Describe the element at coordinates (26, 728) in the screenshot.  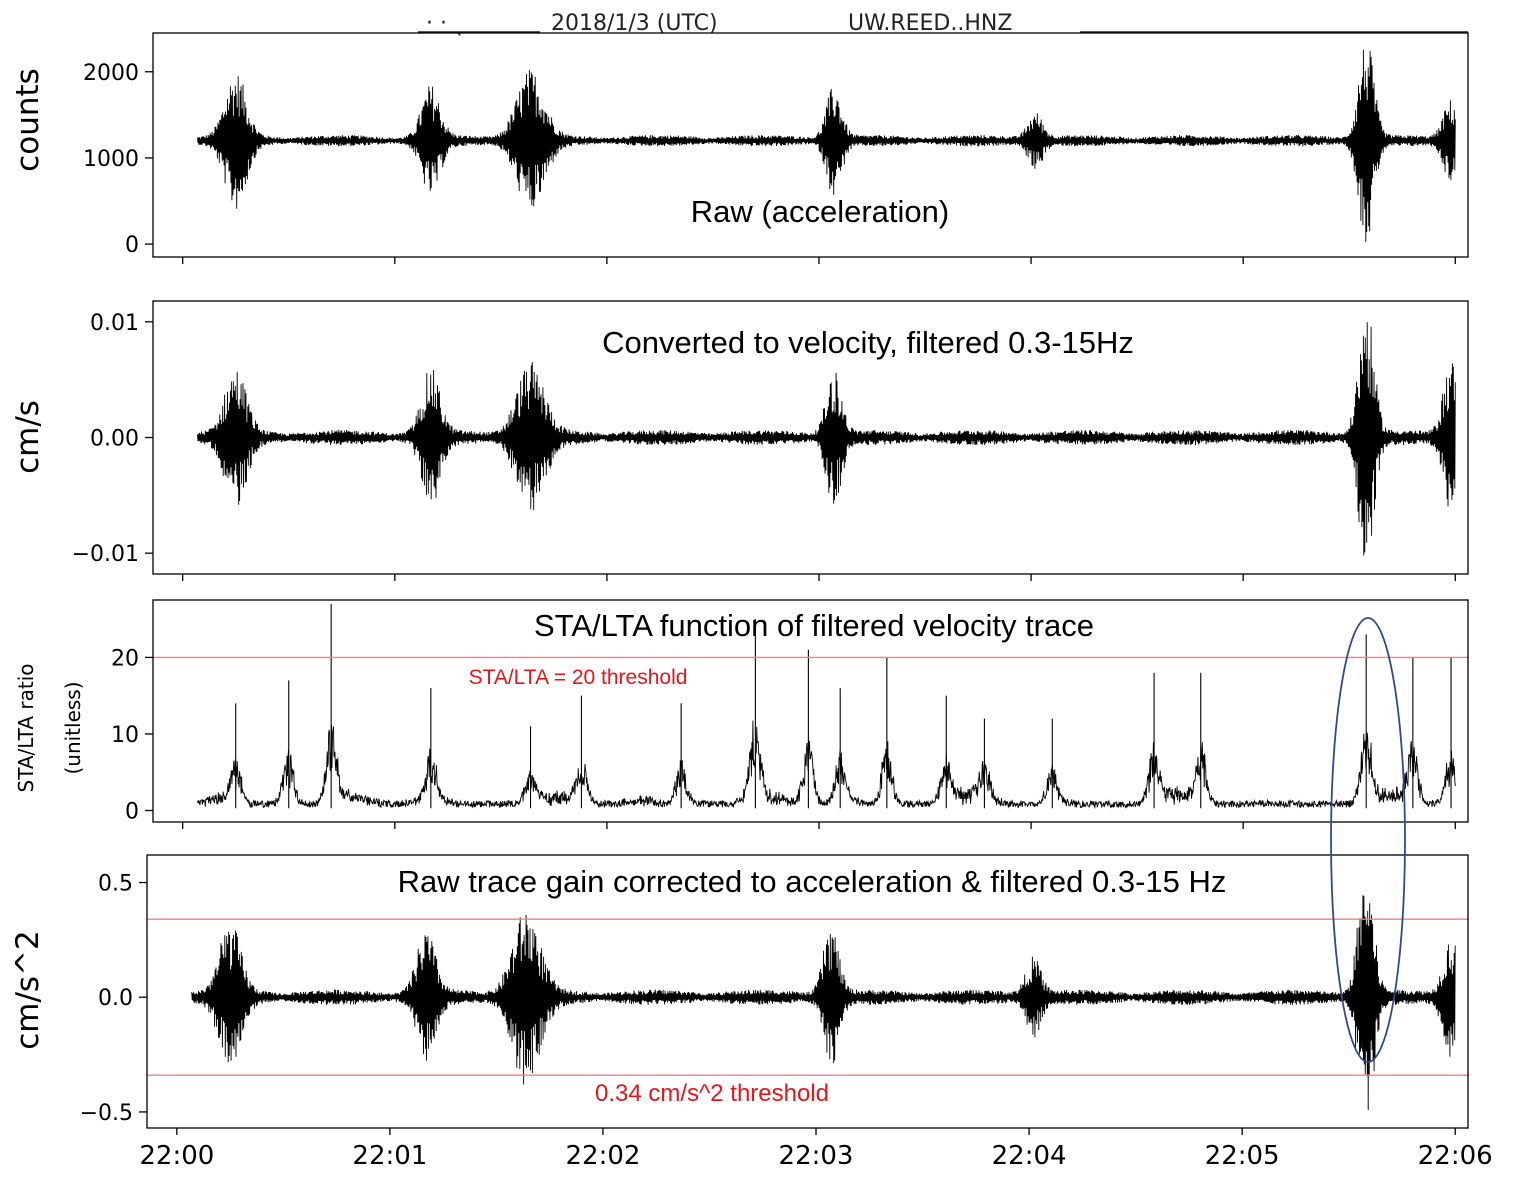
I see `sta-lta-ylabel: STA/LTA ratio` at that location.